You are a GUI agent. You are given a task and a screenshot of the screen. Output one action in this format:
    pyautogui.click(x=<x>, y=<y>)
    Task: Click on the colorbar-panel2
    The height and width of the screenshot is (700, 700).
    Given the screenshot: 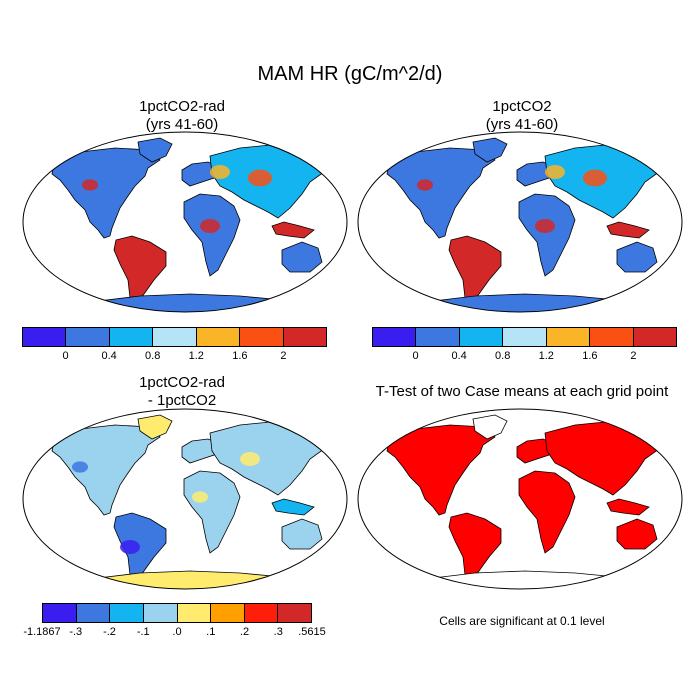 What is the action you would take?
    pyautogui.click(x=524, y=337)
    